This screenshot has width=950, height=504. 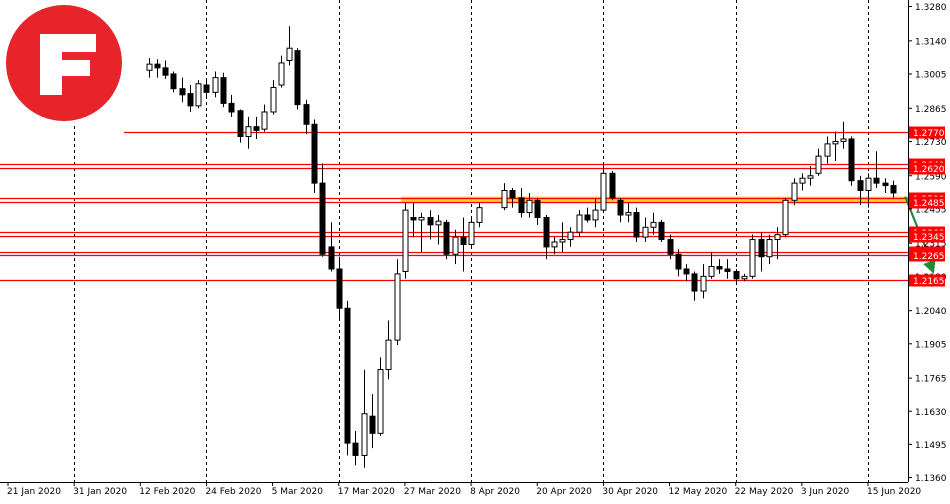 What do you see at coordinates (931, 446) in the screenshot?
I see `y-tick-label: 1.1495` at bounding box center [931, 446].